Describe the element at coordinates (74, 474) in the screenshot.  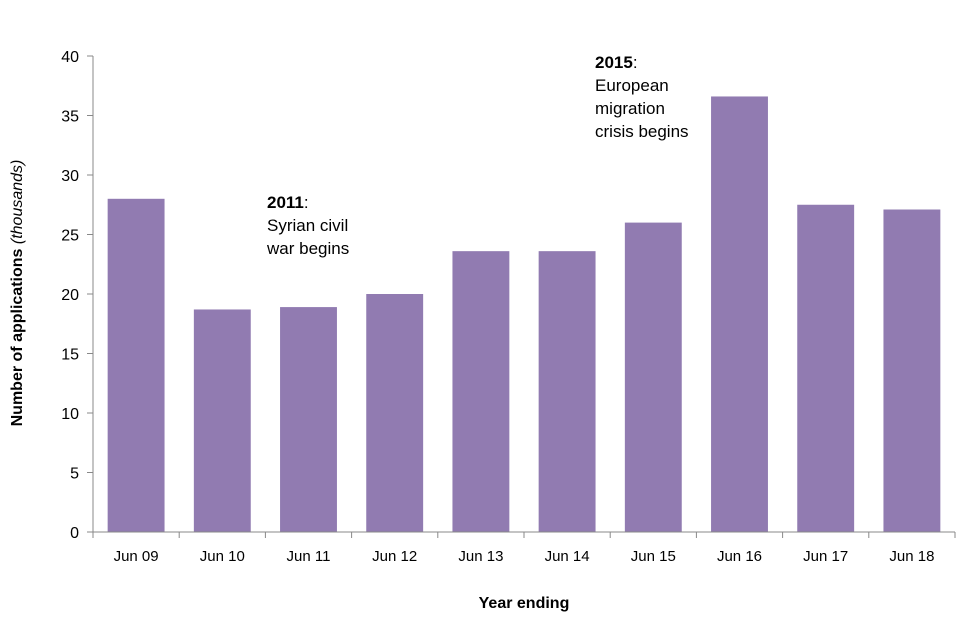
I see `y-tick-label: 5` at that location.